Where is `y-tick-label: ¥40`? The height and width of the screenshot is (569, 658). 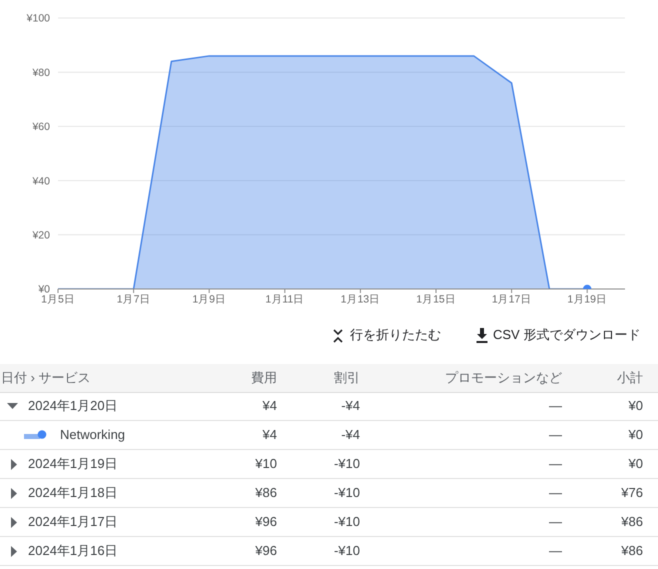 y-tick-label: ¥40 is located at coordinates (40, 181).